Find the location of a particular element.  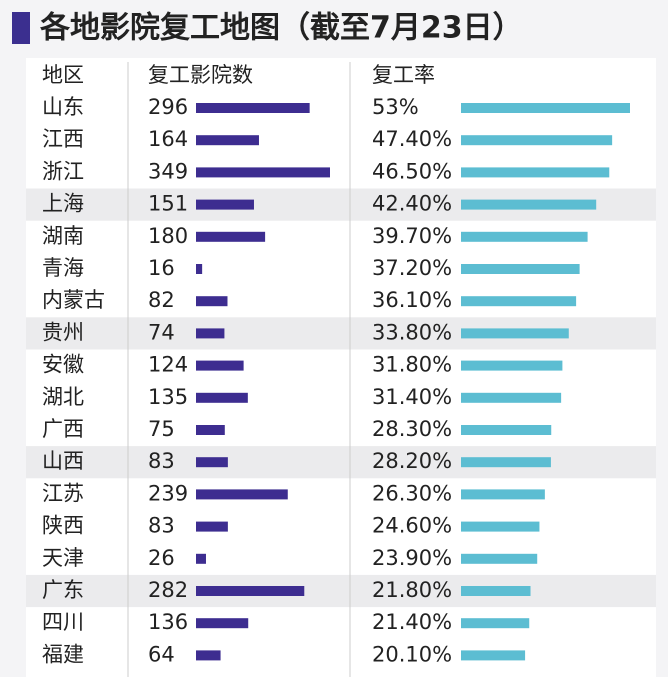

rate: 26.30% is located at coordinates (412, 493).